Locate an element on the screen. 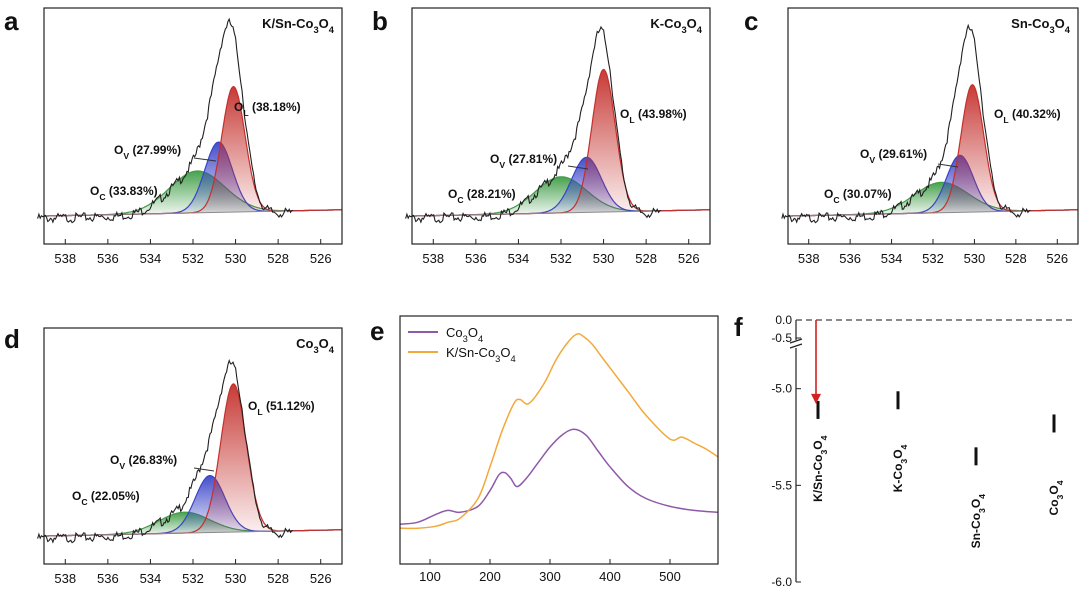  level-label: K/Sn-Co3O4 is located at coordinates (820, 468).